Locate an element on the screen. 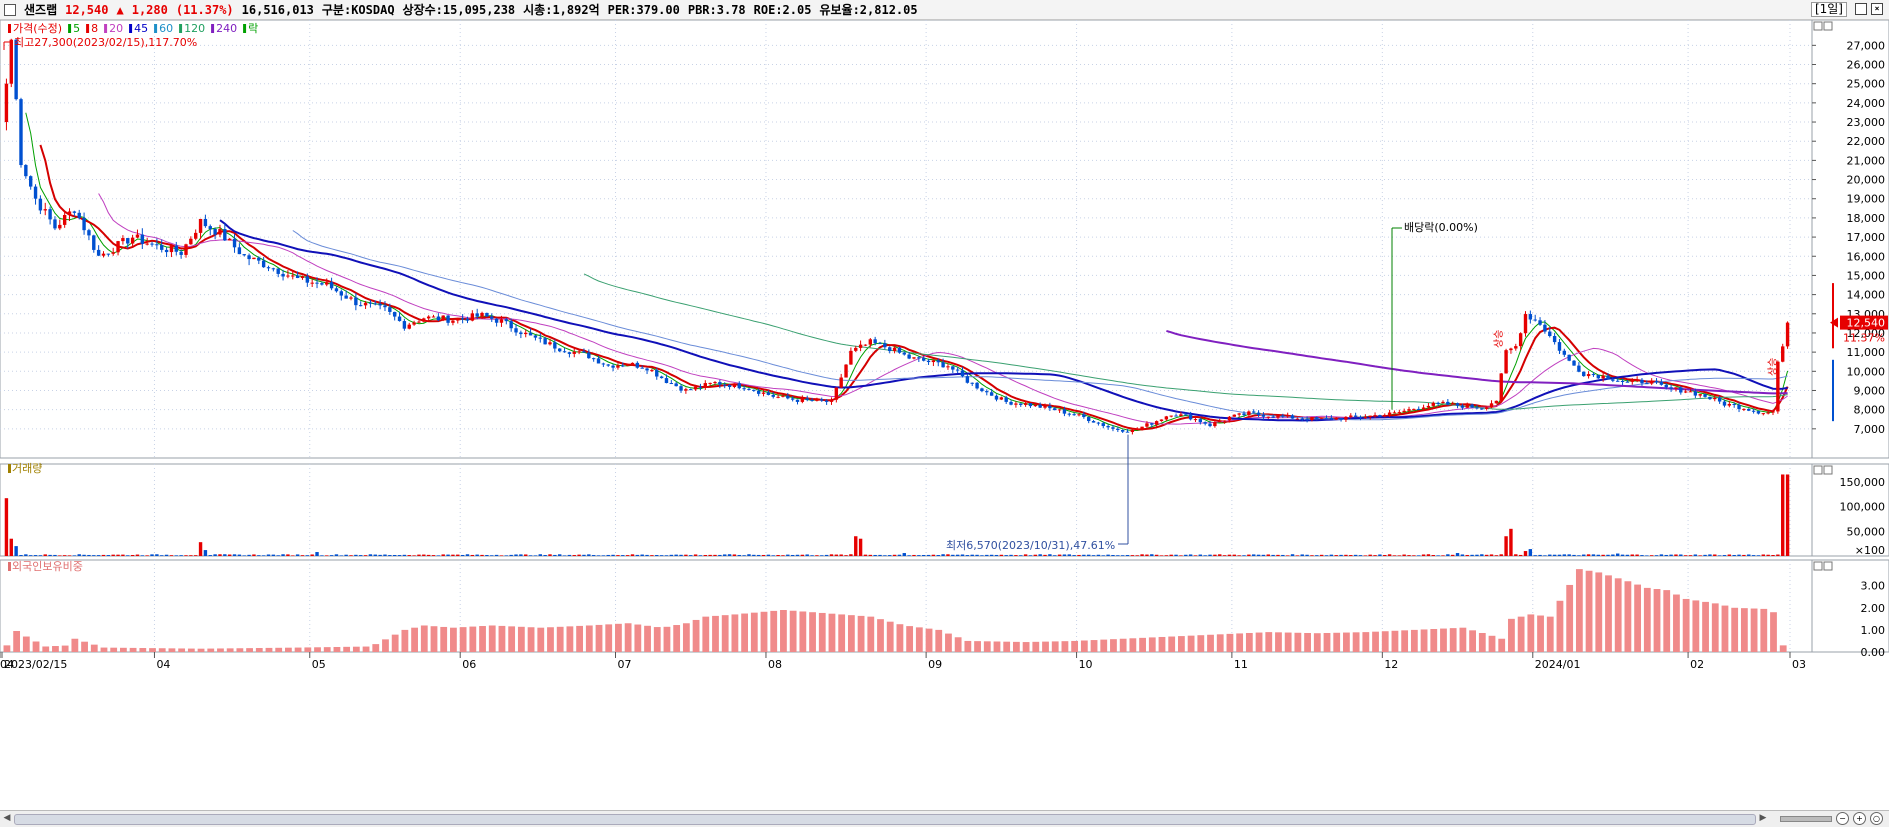 This screenshot has height=827, width=1889. maximize-icon is located at coordinates (1861, 9).